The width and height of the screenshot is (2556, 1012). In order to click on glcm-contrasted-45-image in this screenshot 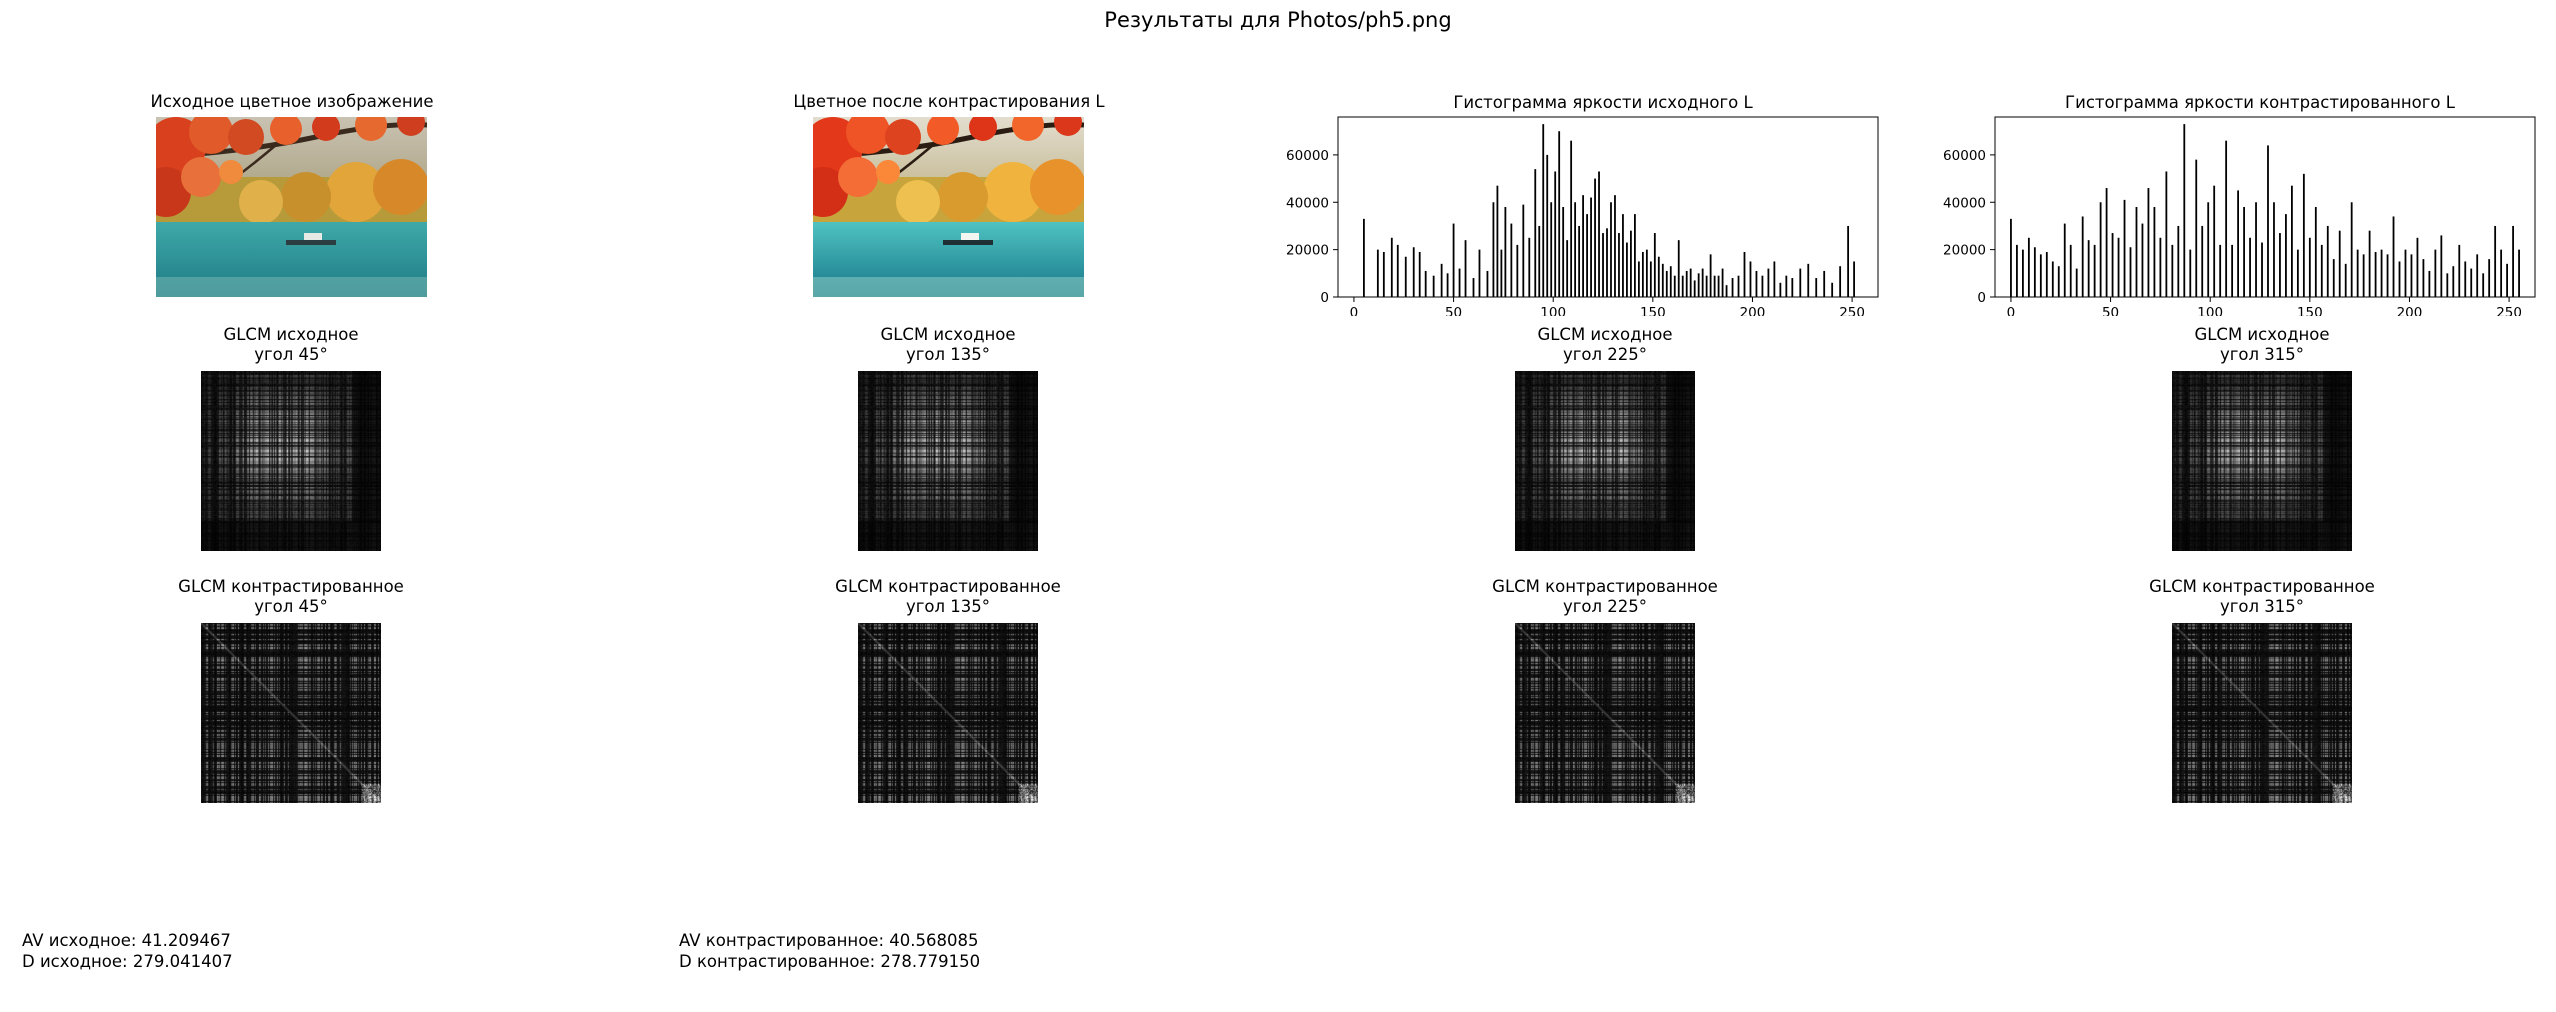, I will do `click(291, 713)`.